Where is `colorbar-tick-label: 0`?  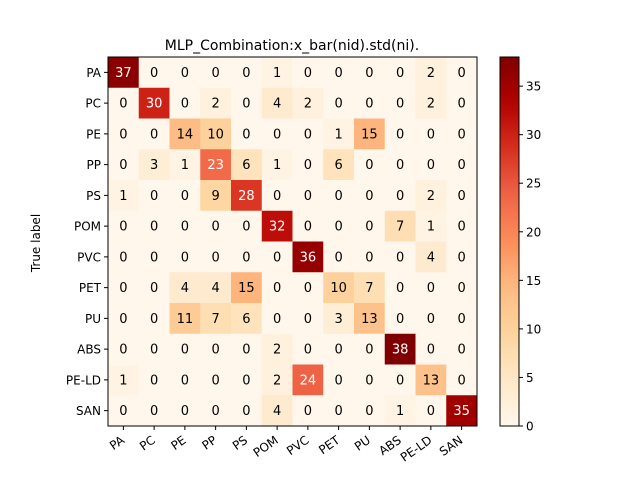 colorbar-tick-label: 0 is located at coordinates (530, 427).